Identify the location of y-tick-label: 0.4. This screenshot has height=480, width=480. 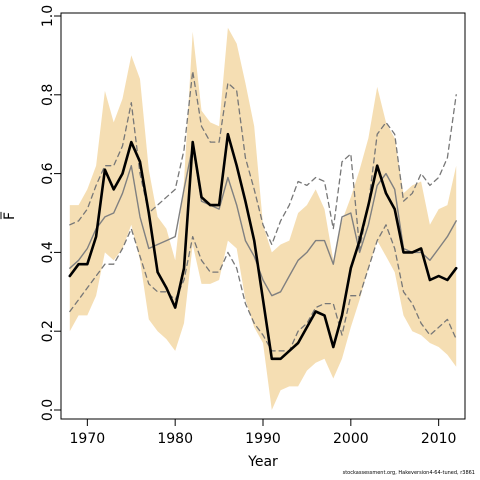
(48, 252).